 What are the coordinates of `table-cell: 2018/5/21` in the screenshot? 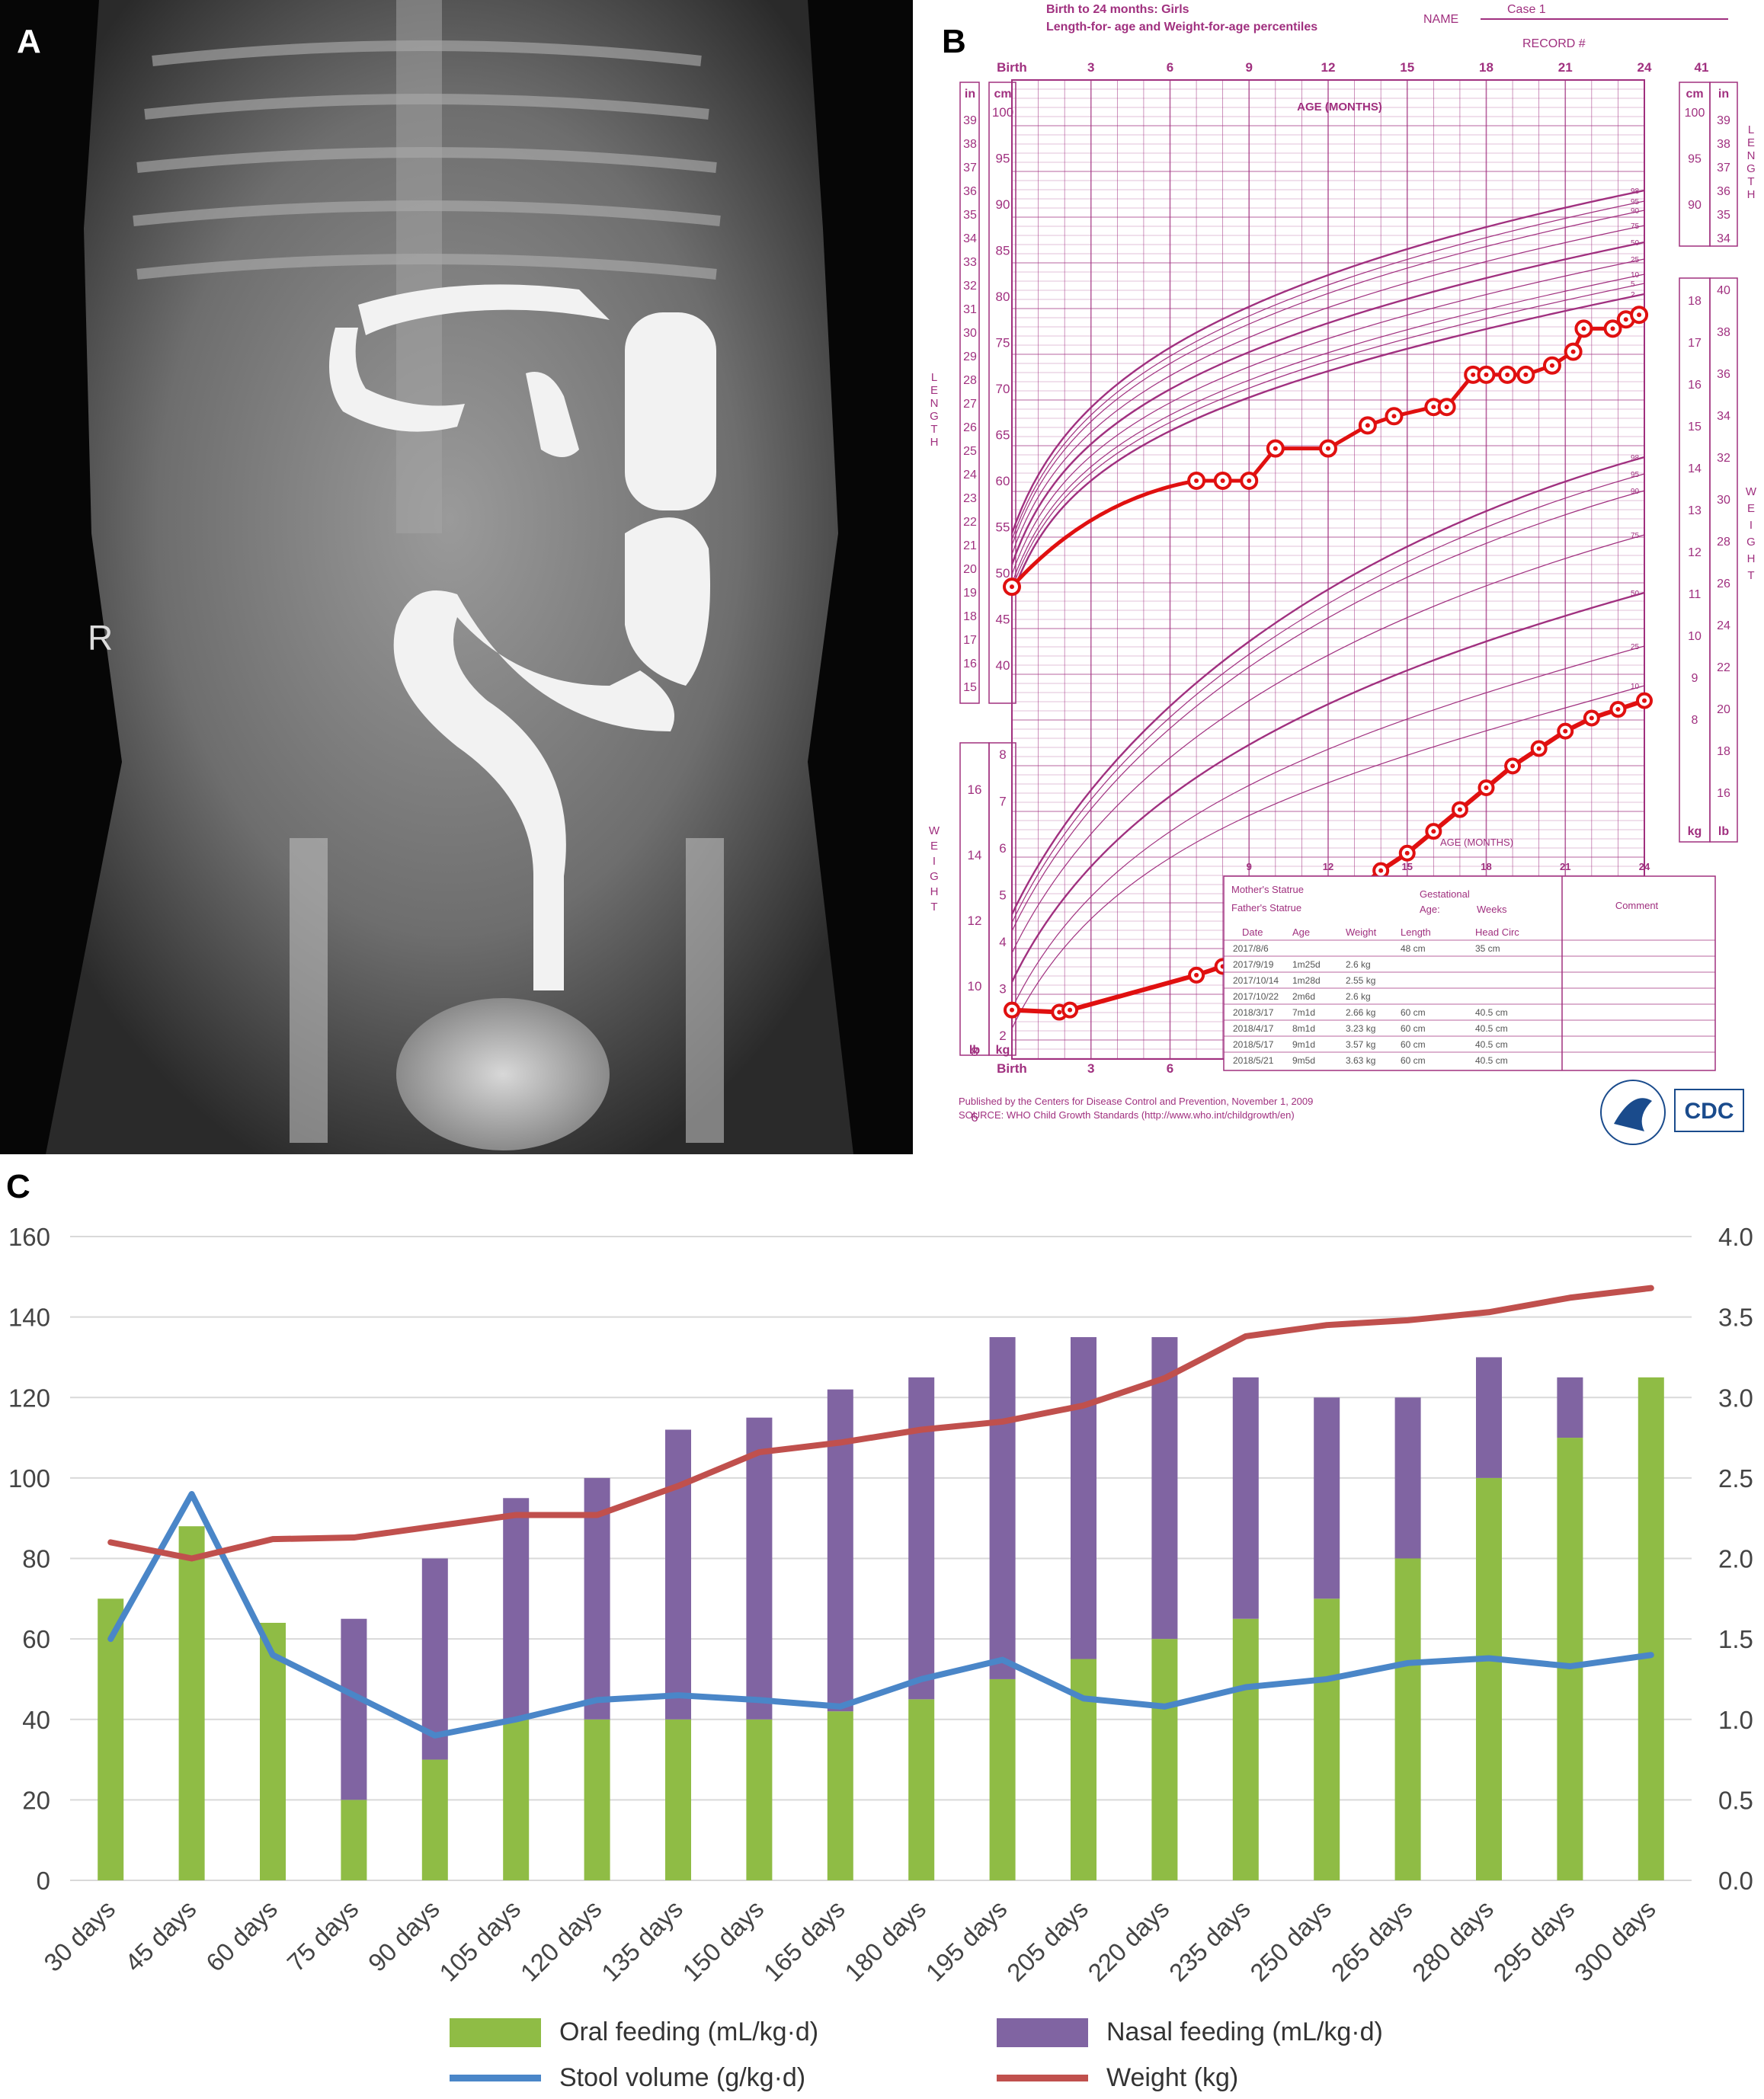 It's located at (1253, 1060).